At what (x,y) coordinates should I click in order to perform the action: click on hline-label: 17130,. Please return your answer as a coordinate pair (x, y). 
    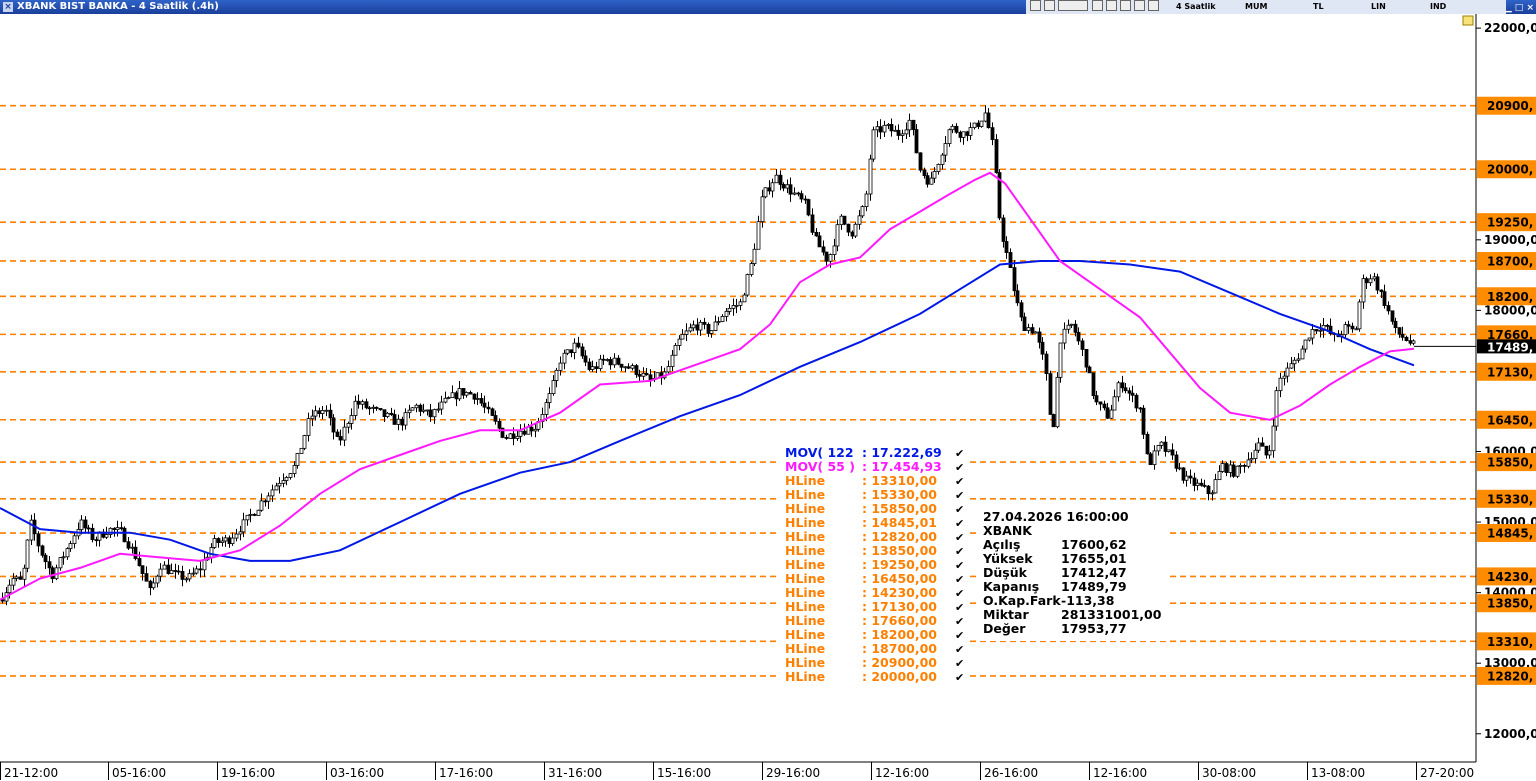
    Looking at the image, I should click on (1510, 372).